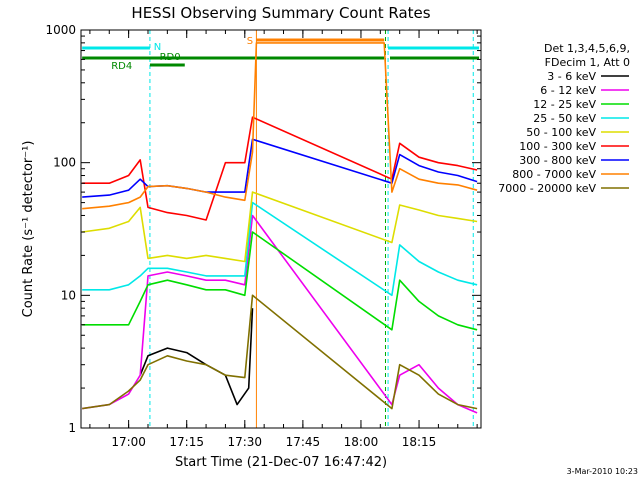  Describe the element at coordinates (186, 442) in the screenshot. I see `x-tick-label: 17:15` at that location.